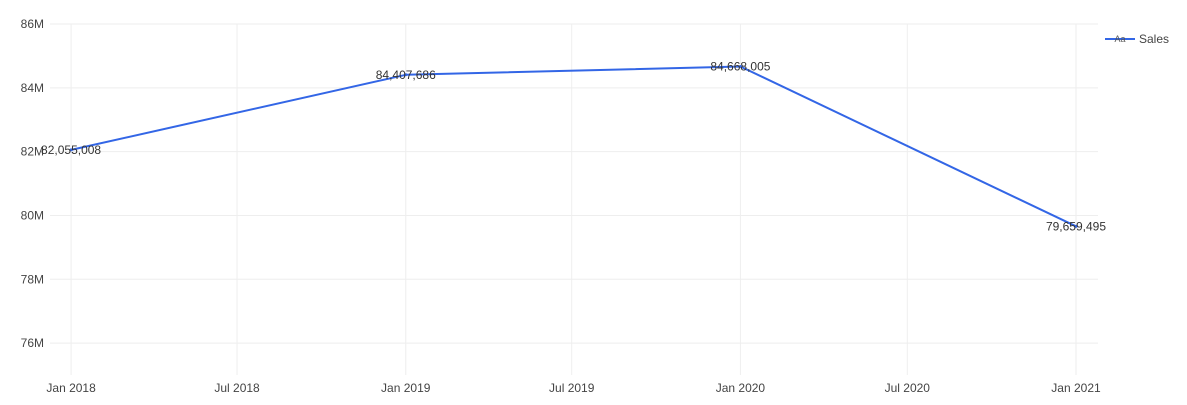  I want to click on legend: Aa Sales, so click(1137, 39).